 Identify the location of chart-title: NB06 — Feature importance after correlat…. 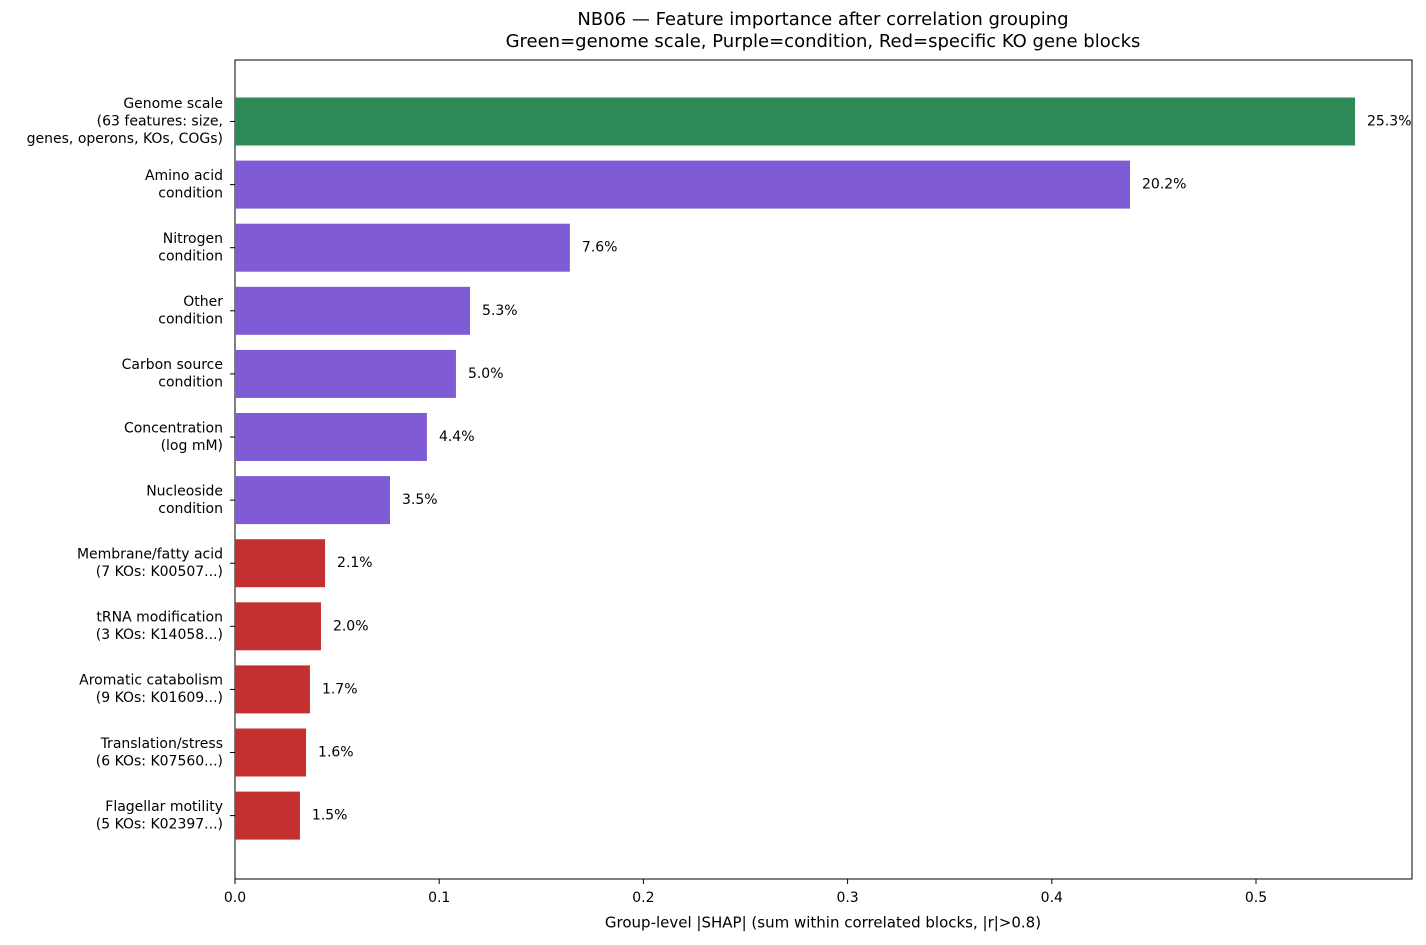
(822, 19).